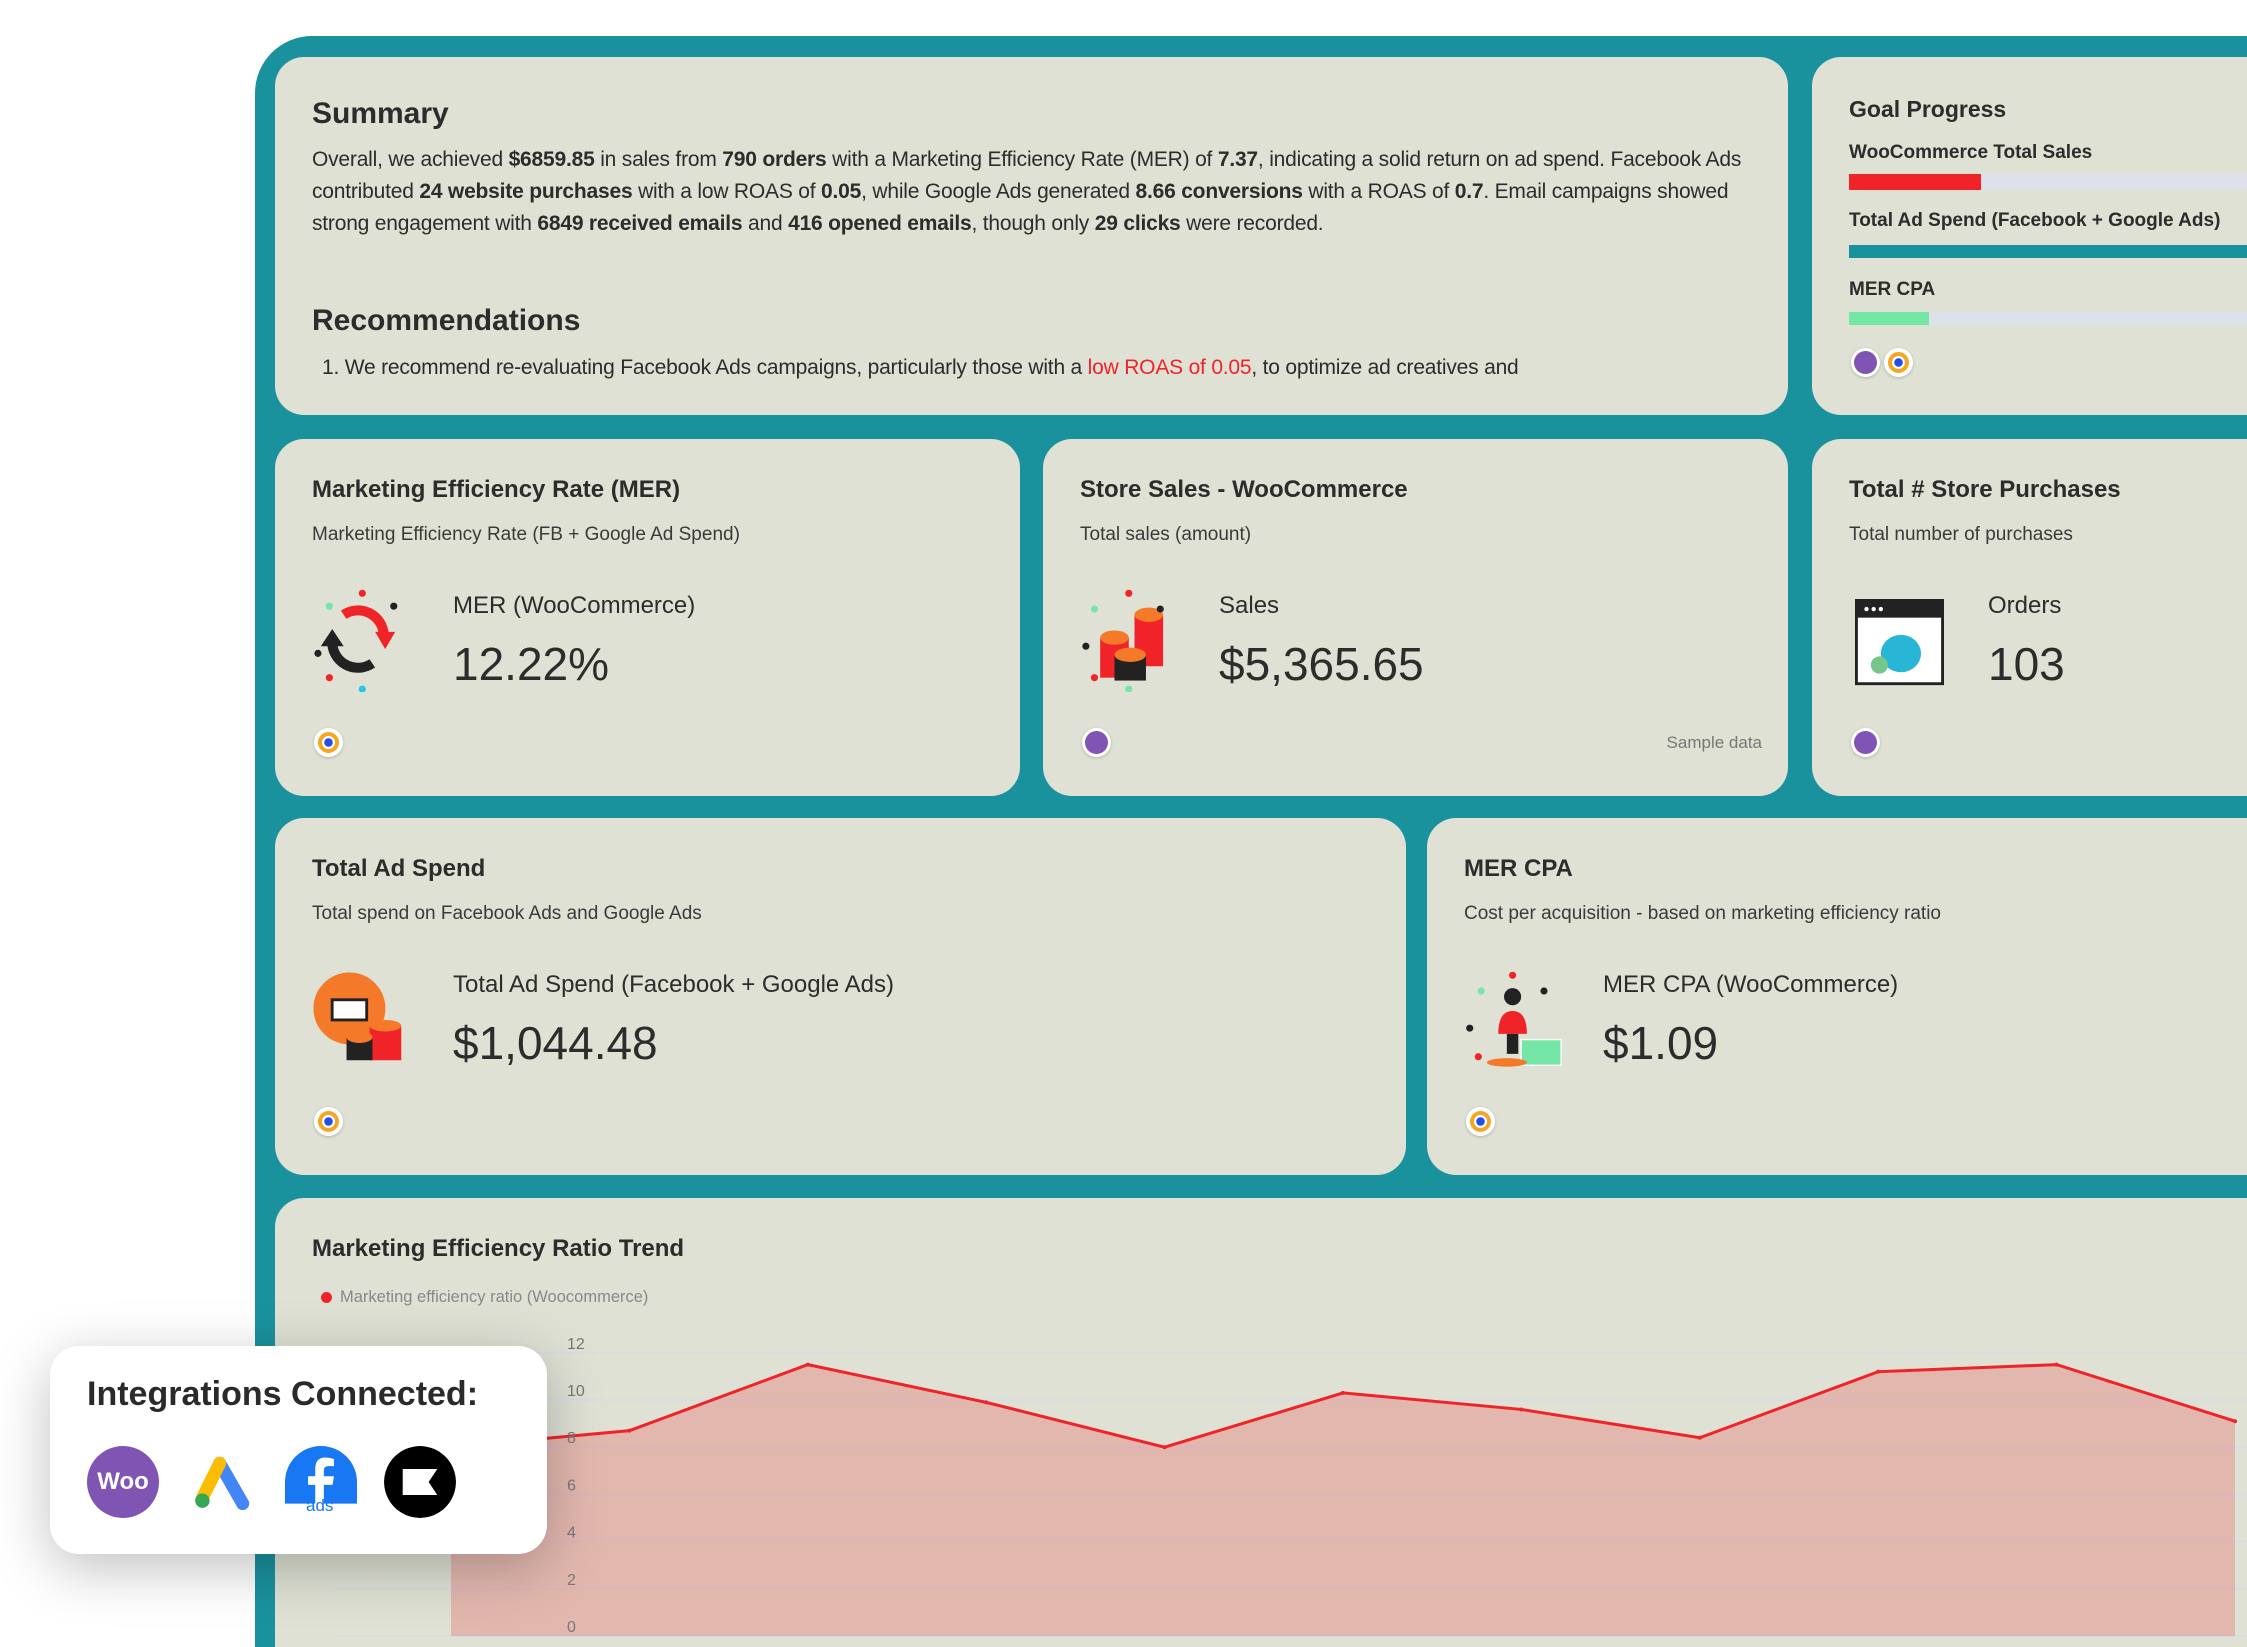  What do you see at coordinates (399, 868) in the screenshot?
I see `card-title: Total Ad Spend` at bounding box center [399, 868].